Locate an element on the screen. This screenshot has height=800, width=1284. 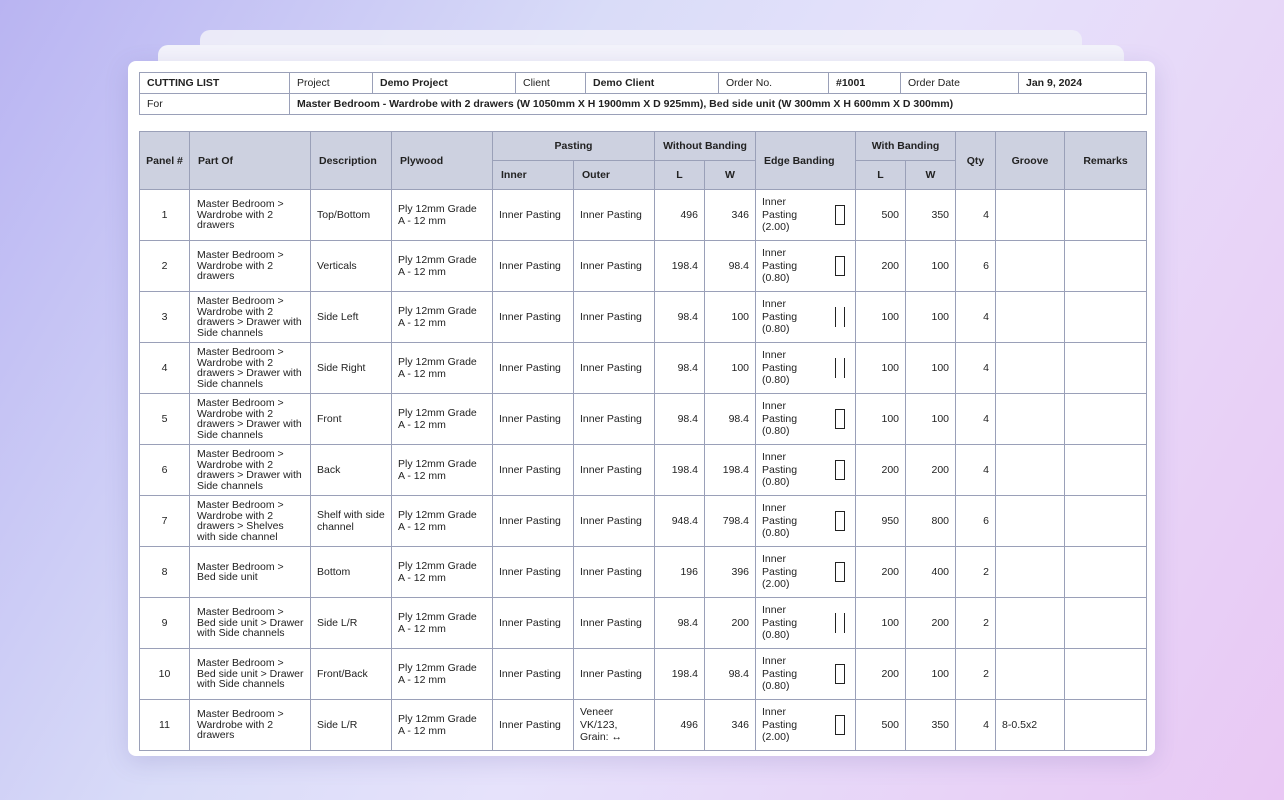
col-remarks: Remarks is located at coordinates (1106, 160).